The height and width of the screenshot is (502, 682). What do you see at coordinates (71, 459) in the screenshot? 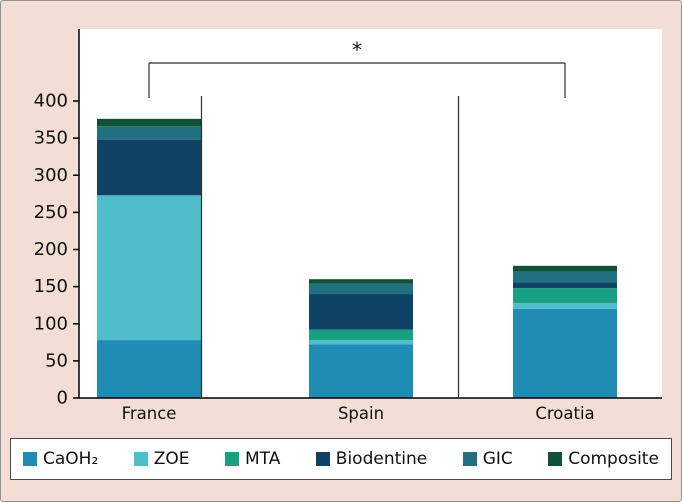
I see `legend-label: CaOH₂` at bounding box center [71, 459].